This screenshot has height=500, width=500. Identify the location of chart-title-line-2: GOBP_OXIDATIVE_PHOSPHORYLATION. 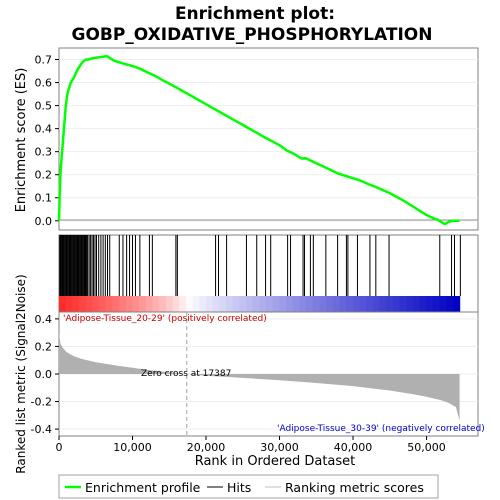
(251, 35).